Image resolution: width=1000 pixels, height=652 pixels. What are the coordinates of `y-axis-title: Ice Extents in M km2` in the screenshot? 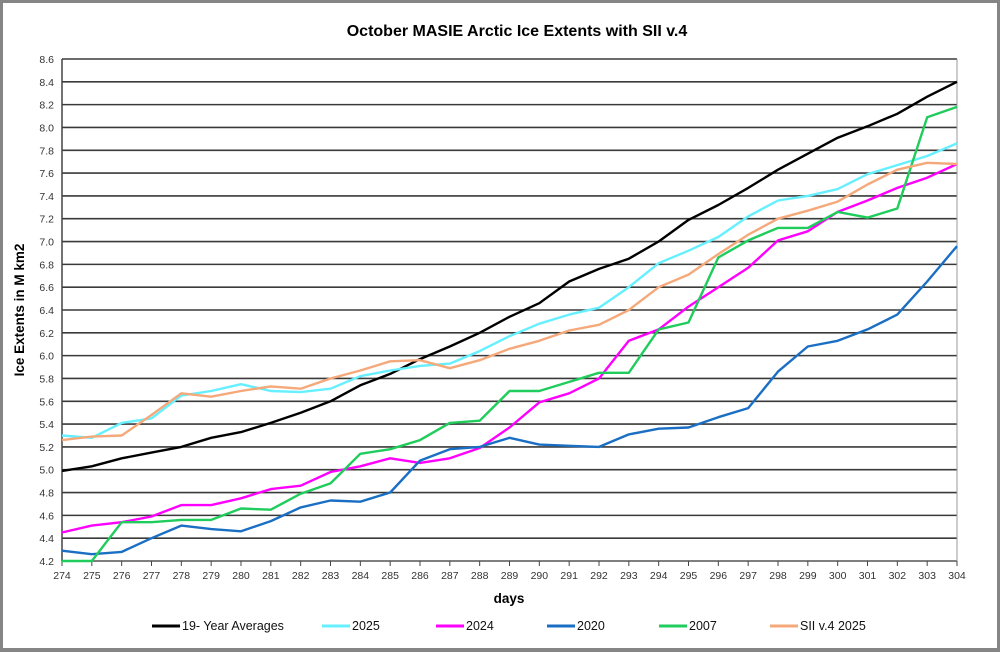 It's located at (19, 310).